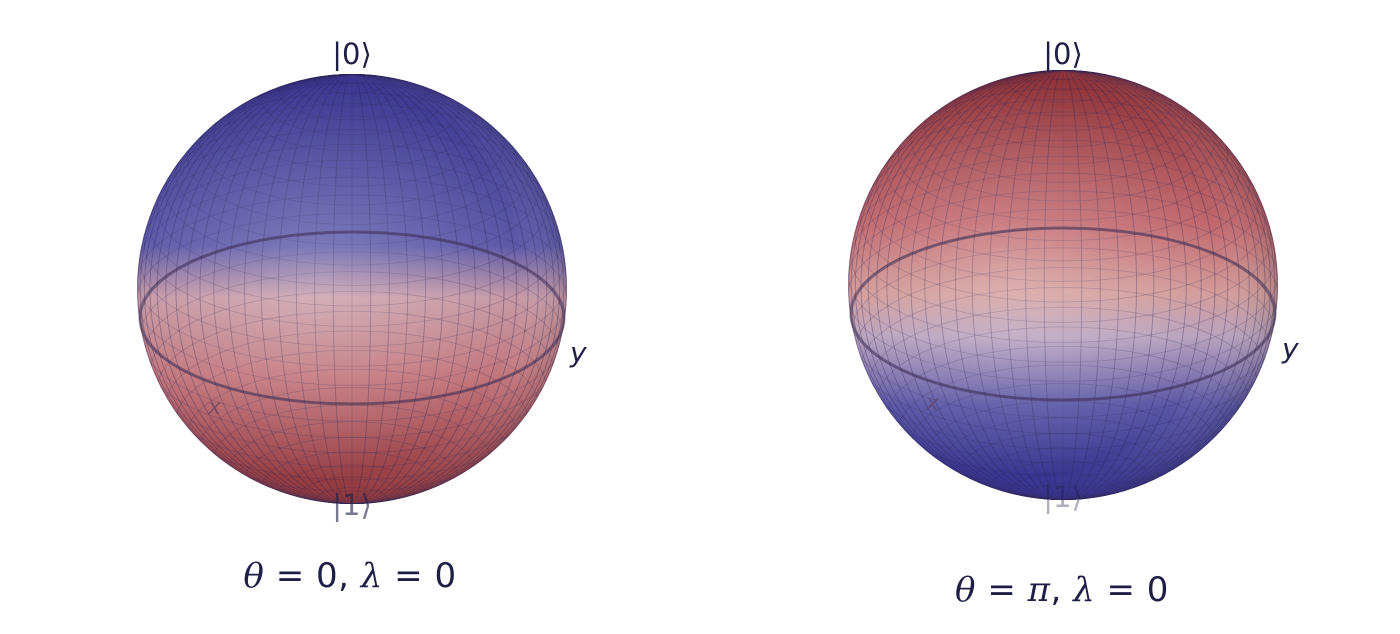 Image resolution: width=1400 pixels, height=634 pixels. Describe the element at coordinates (1039, 590) in the screenshot. I see `theta-value: π` at that location.